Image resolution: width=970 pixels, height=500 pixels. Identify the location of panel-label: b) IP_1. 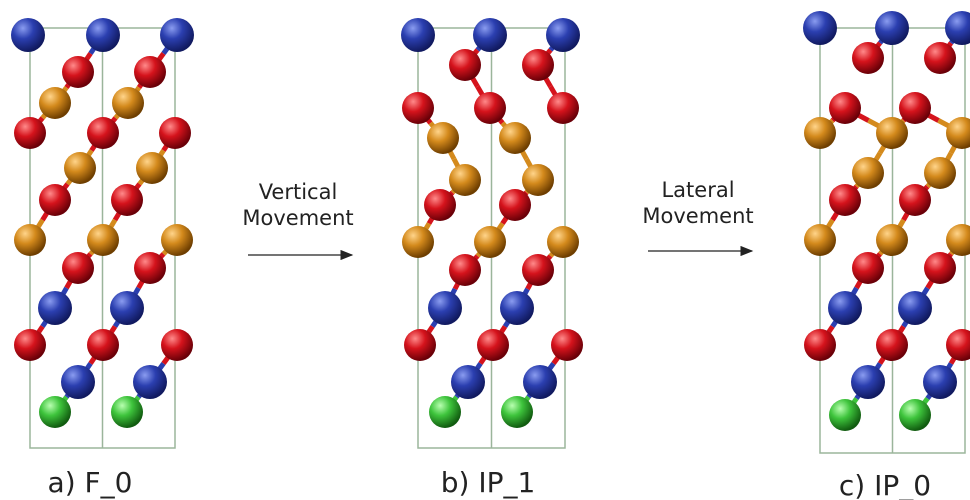
(488, 482).